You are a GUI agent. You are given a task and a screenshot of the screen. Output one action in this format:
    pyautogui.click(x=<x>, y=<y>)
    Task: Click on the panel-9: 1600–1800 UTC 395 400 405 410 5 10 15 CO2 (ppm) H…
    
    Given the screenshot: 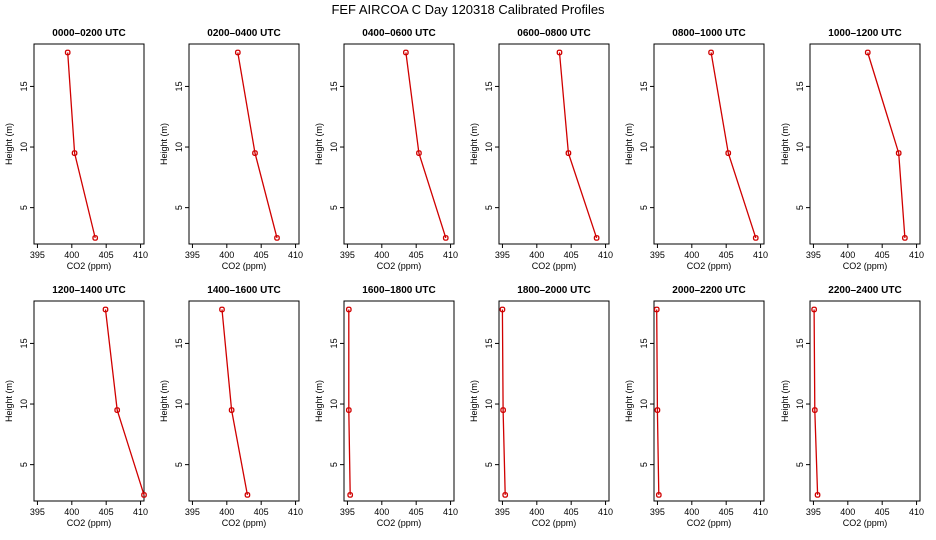 What is the action you would take?
    pyautogui.click(x=386, y=406)
    